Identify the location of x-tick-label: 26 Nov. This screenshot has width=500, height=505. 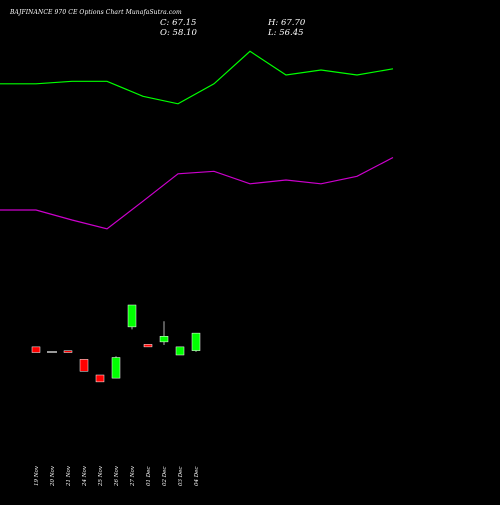
(117, 476).